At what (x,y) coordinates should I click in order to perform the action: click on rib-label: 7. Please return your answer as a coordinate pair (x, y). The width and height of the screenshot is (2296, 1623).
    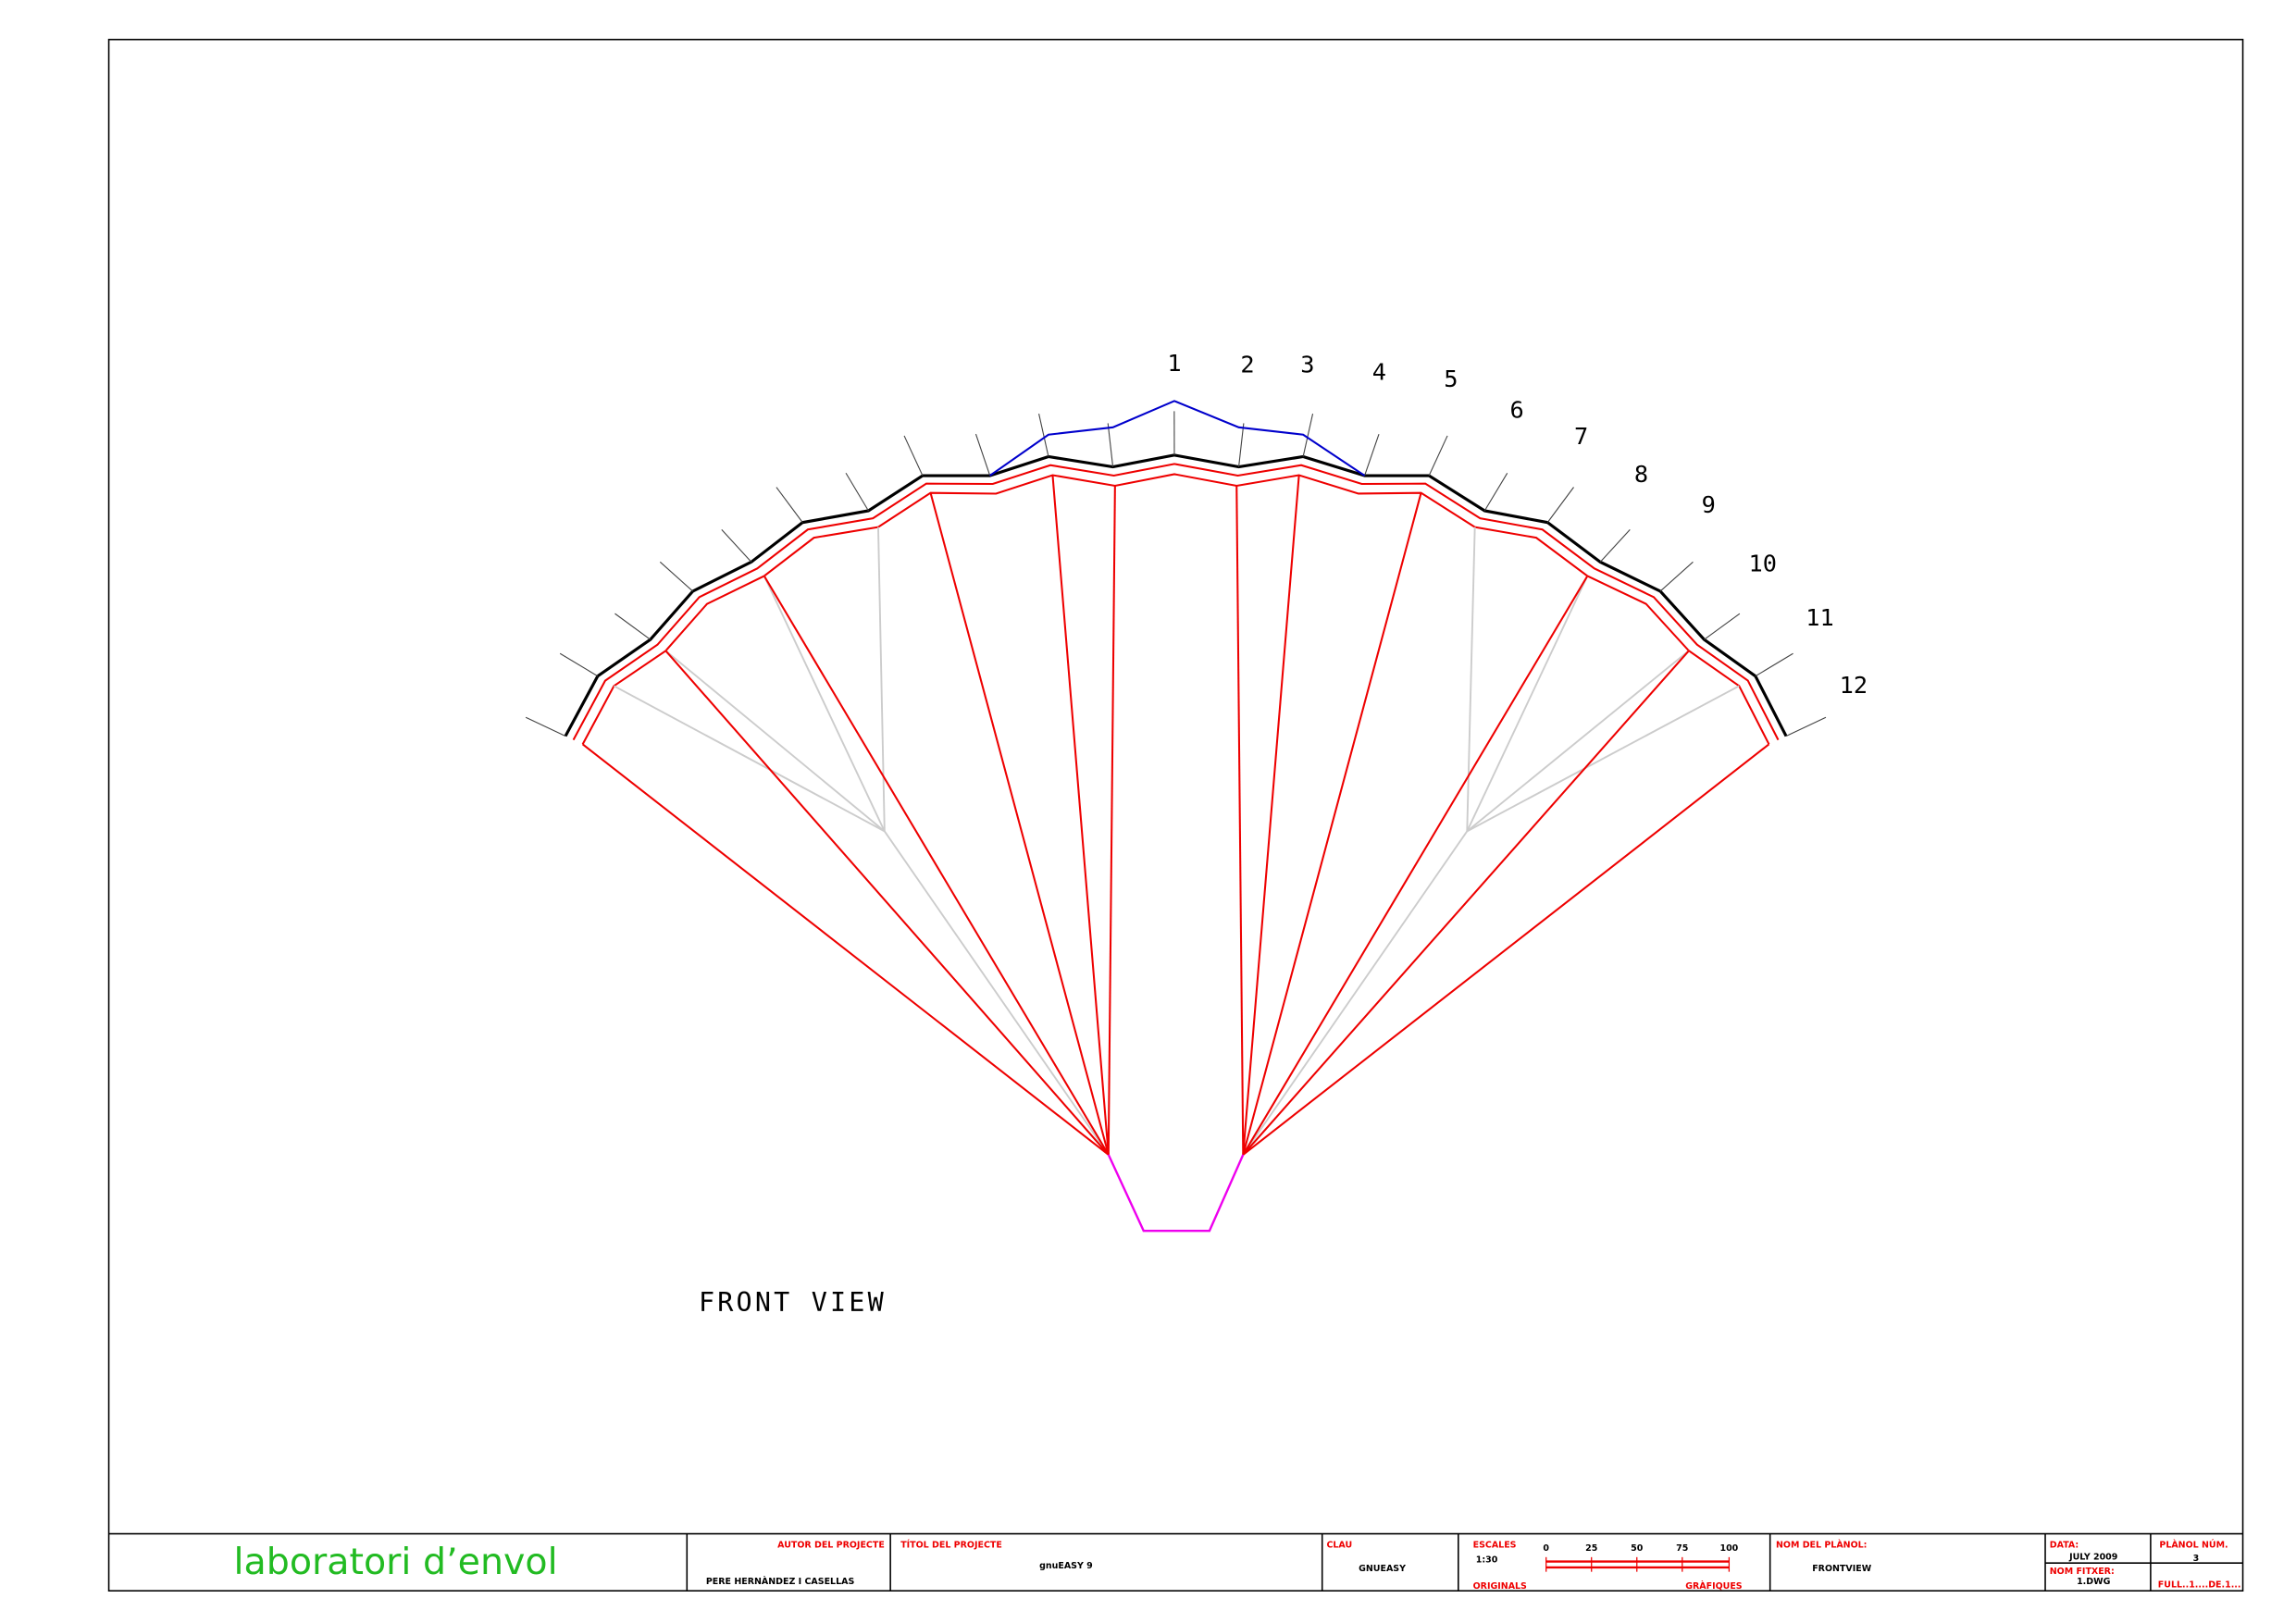
    Looking at the image, I should click on (1581, 436).